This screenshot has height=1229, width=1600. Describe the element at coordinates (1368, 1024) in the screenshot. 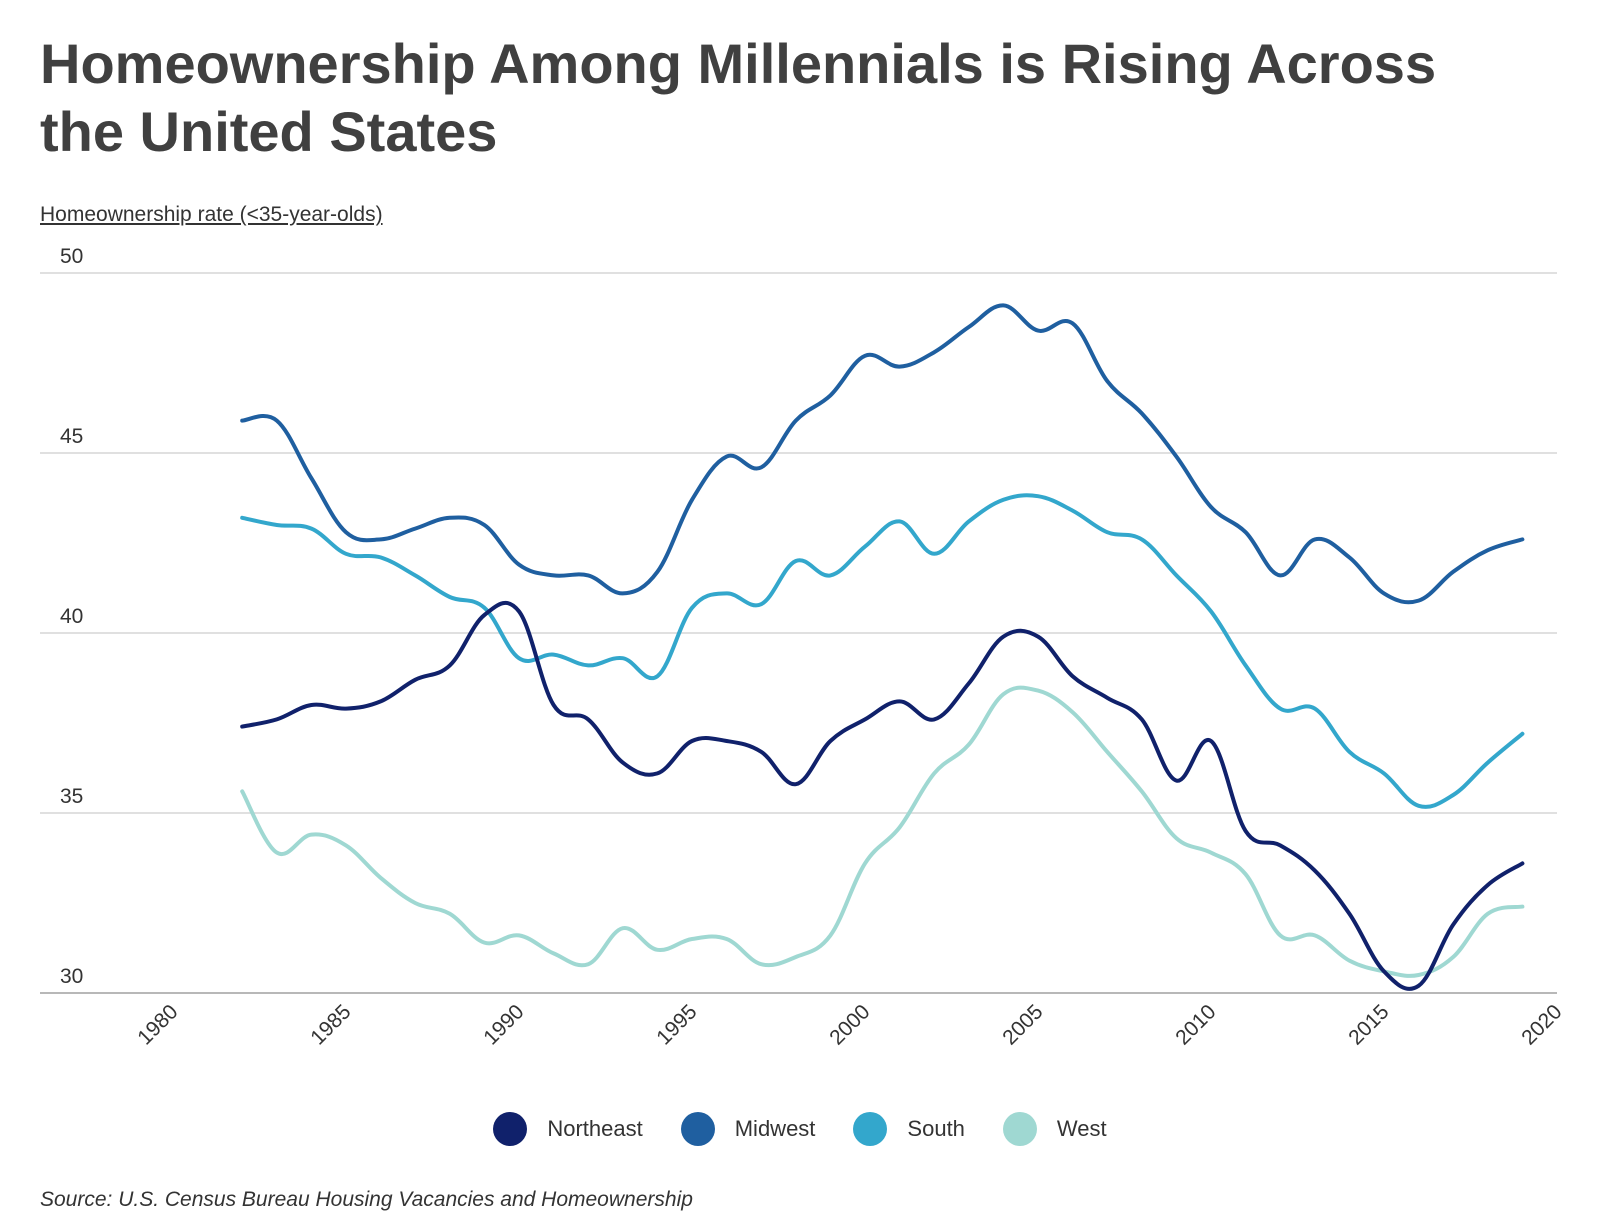

I see `x-tick-label: 2015` at that location.